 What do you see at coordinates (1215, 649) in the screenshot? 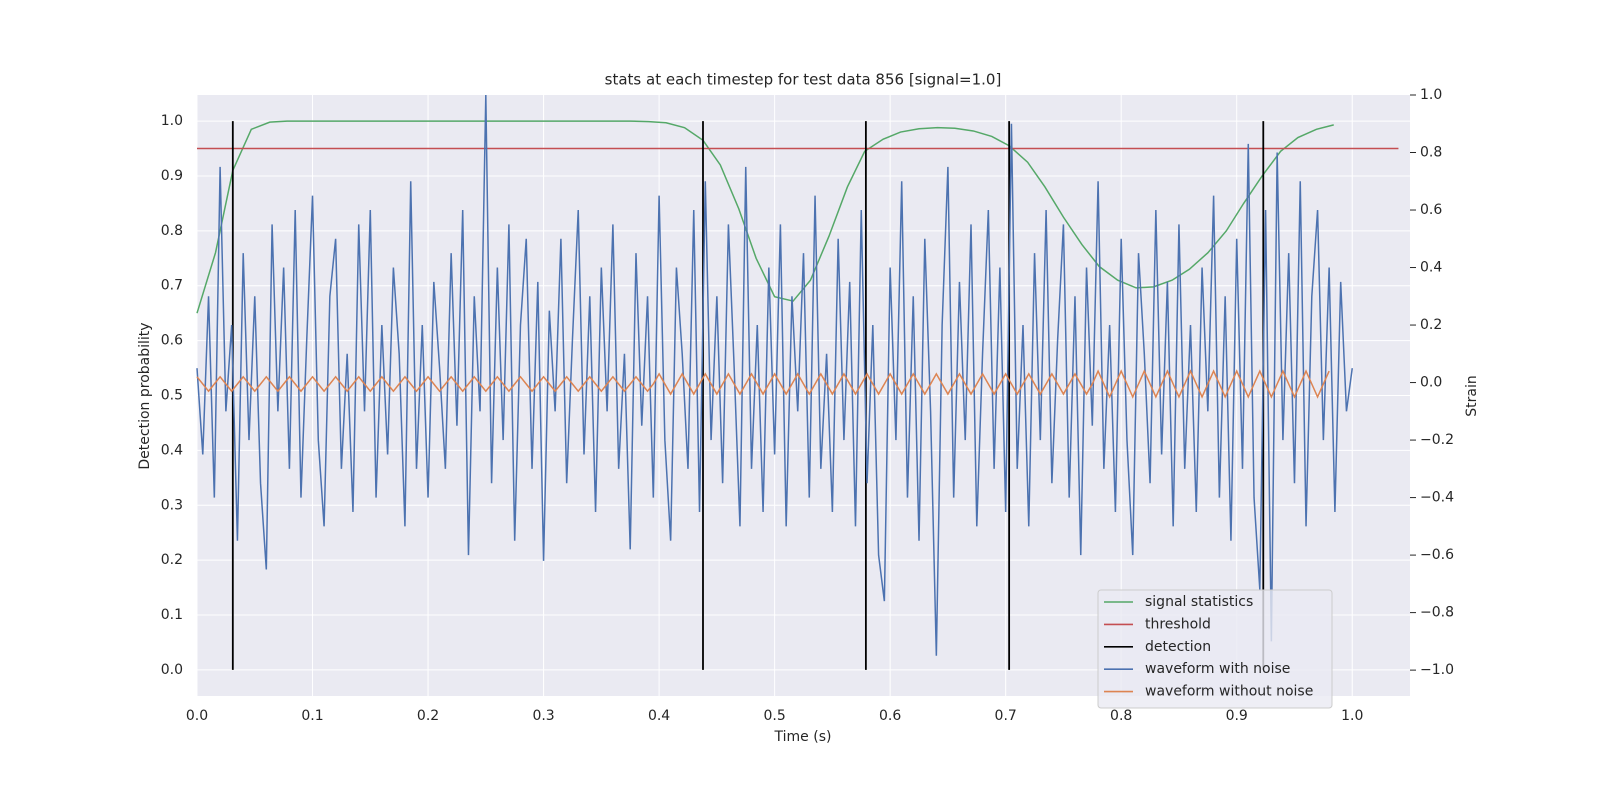
I see `legend-box` at bounding box center [1215, 649].